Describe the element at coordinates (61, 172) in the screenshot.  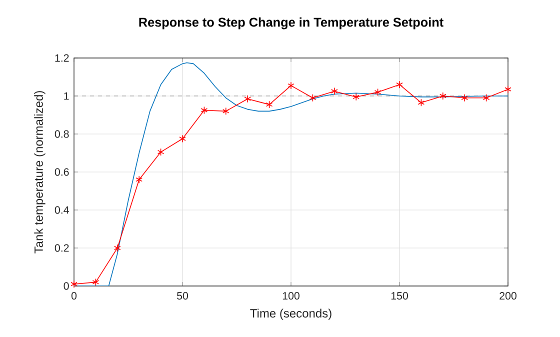
I see `y-tick-label: 0.6` at that location.